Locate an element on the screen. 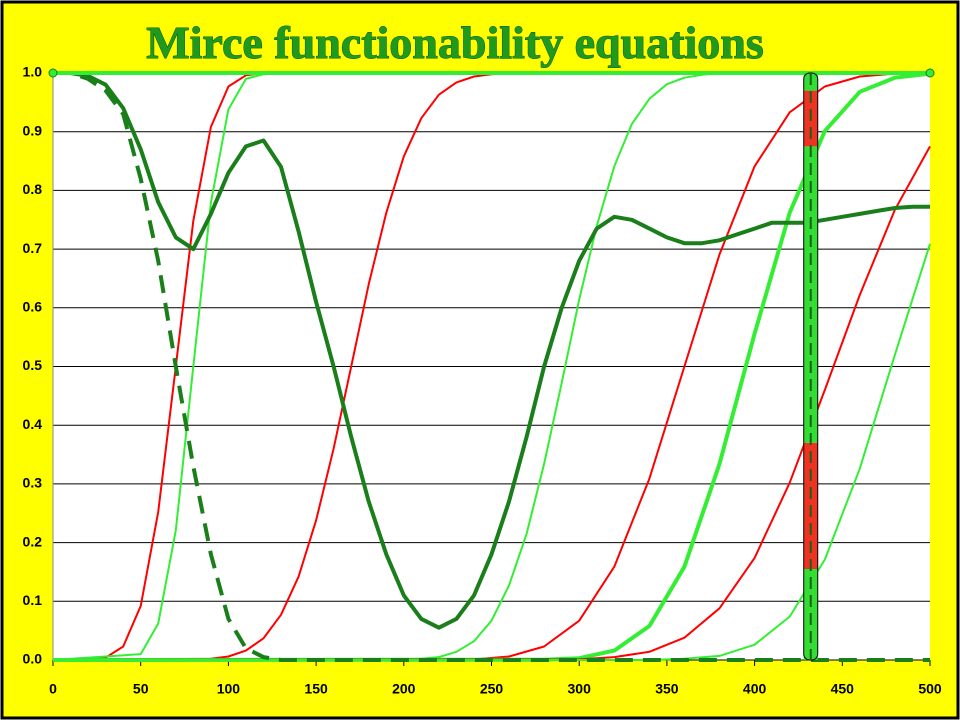 Image resolution: width=960 pixels, height=720 pixels. x-tick-label: 50 is located at coordinates (141, 689).